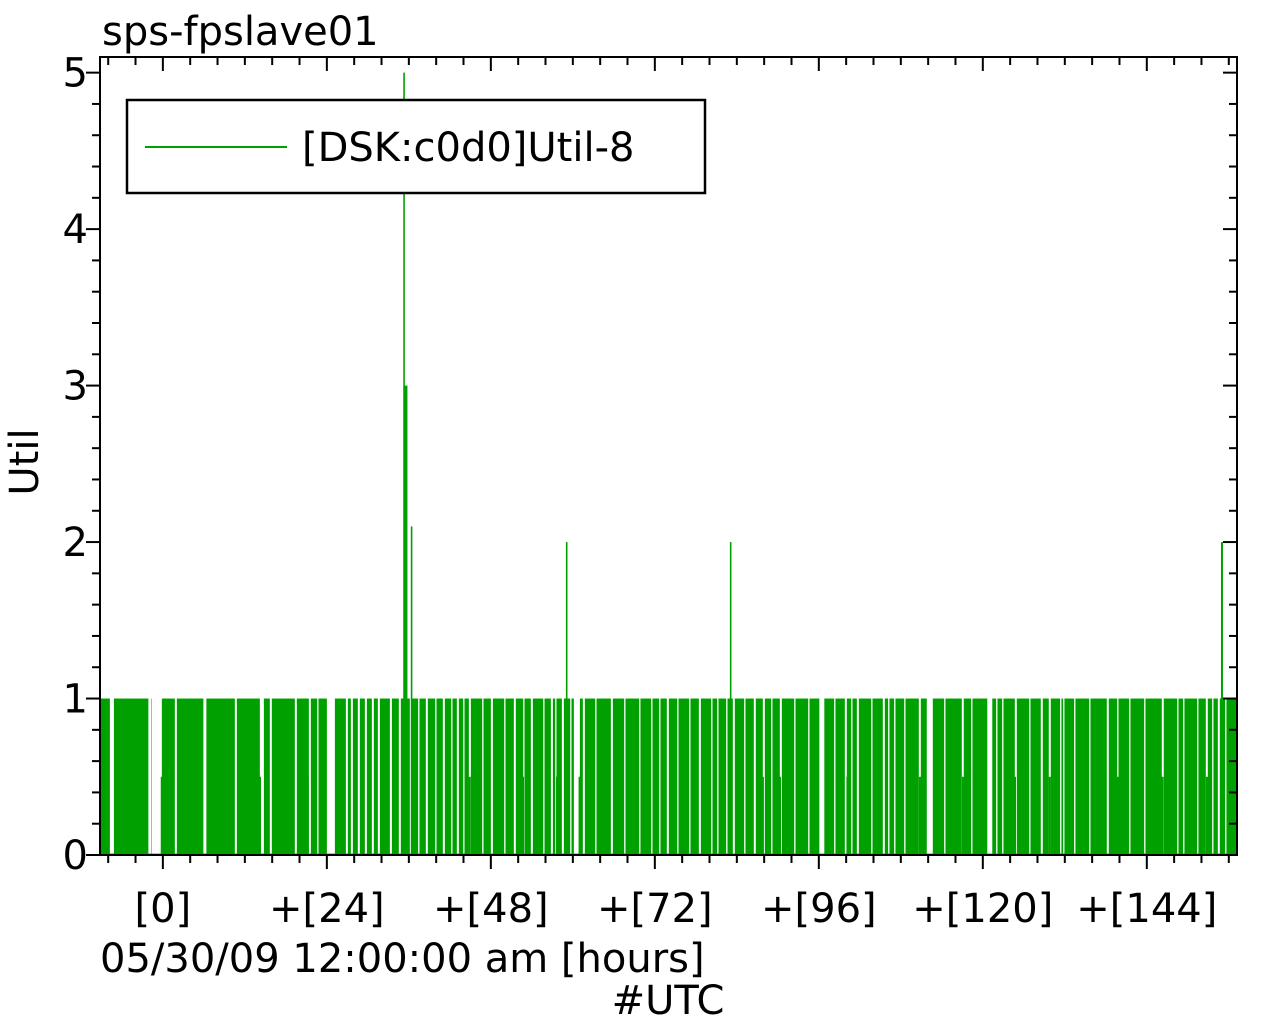 The height and width of the screenshot is (1024, 1280). Describe the element at coordinates (402, 959) in the screenshot. I see `x-axis-date-label: 05/30/09 12:00:00 am [hours]` at that location.